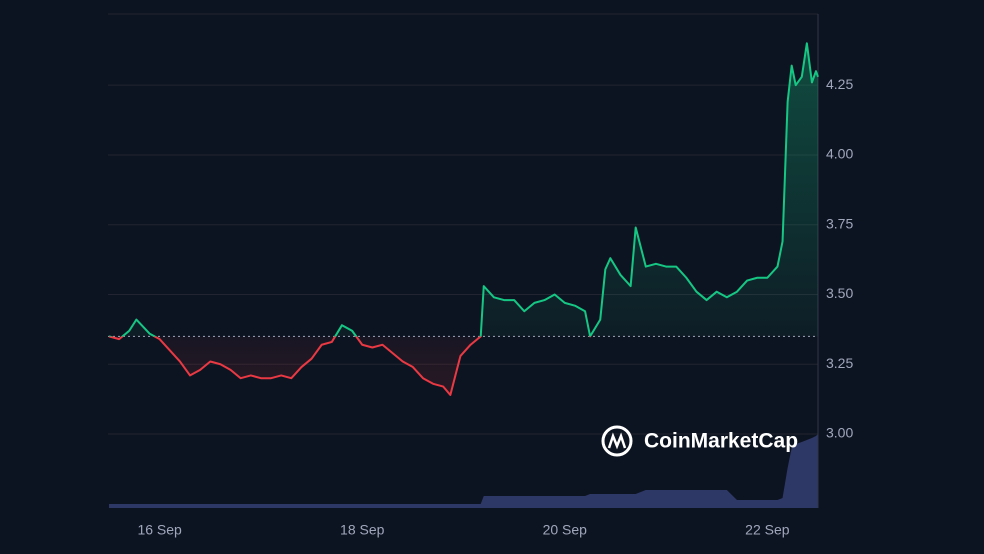  Describe the element at coordinates (839, 84) in the screenshot. I see `y-tick-label: 4.25` at that location.